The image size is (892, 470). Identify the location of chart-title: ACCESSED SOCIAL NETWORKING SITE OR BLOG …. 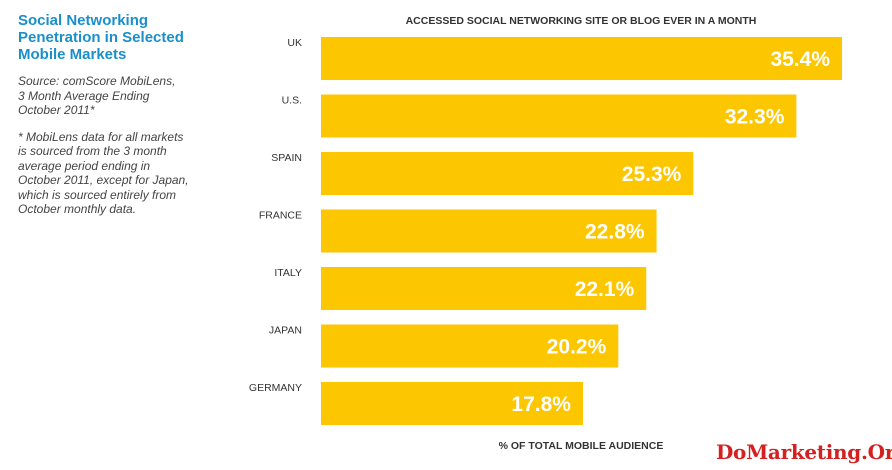
(581, 21).